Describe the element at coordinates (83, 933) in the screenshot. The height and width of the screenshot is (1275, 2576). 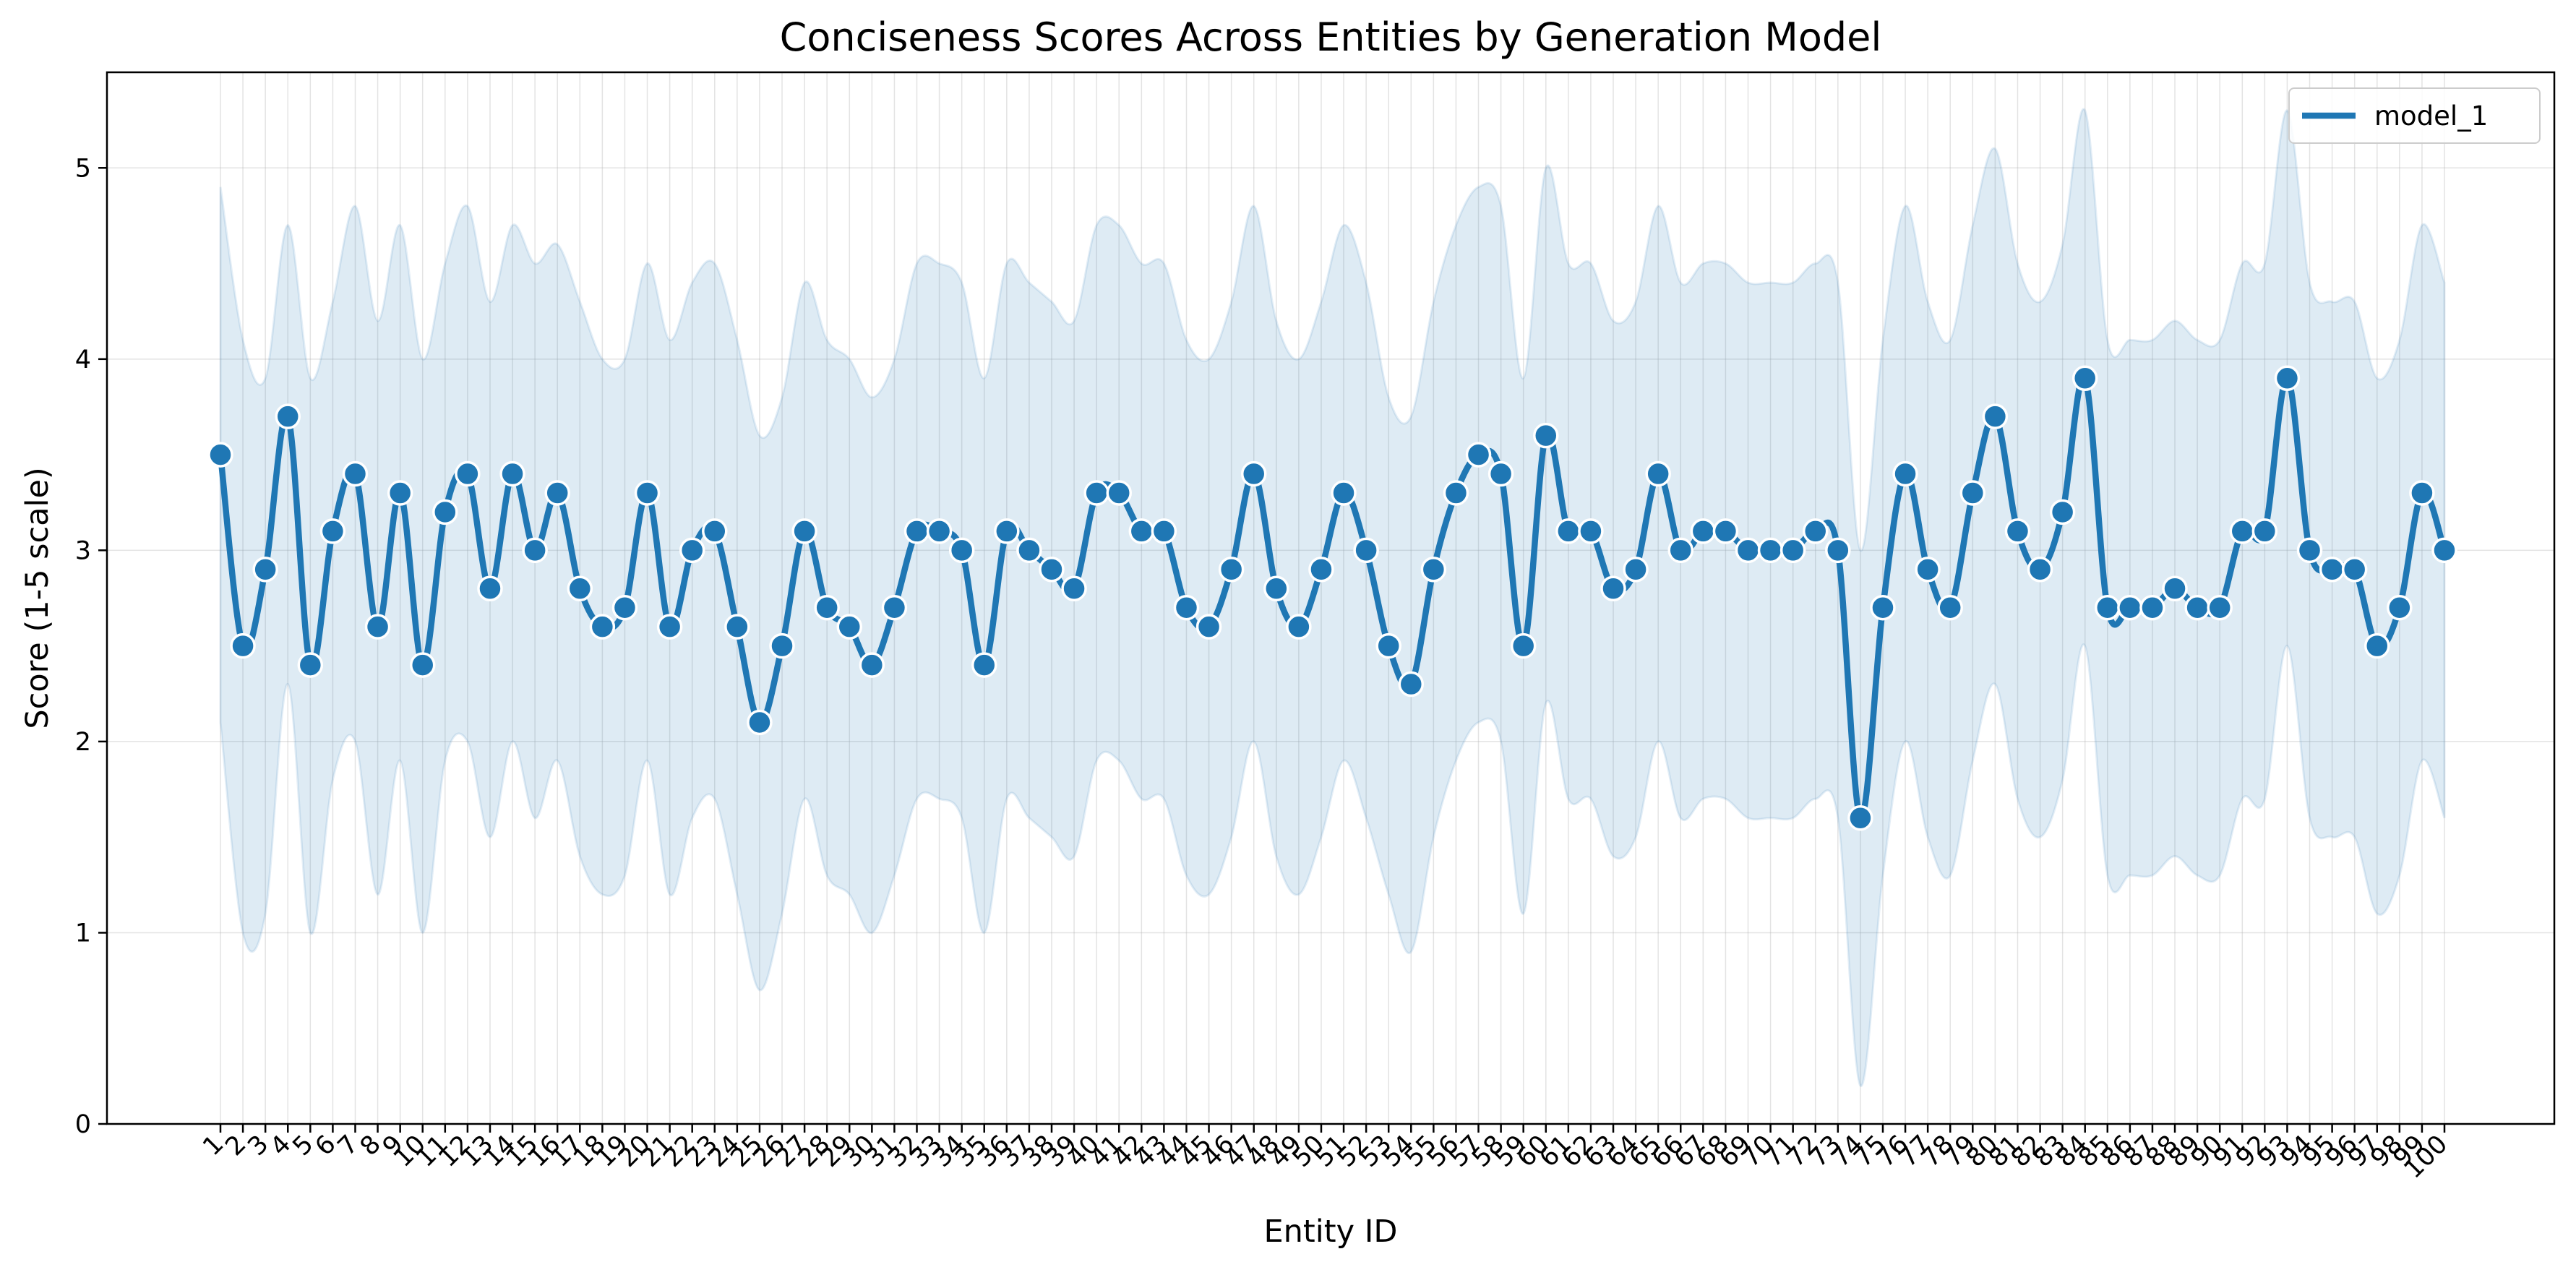
I see `y-tick-label: 1` at that location.